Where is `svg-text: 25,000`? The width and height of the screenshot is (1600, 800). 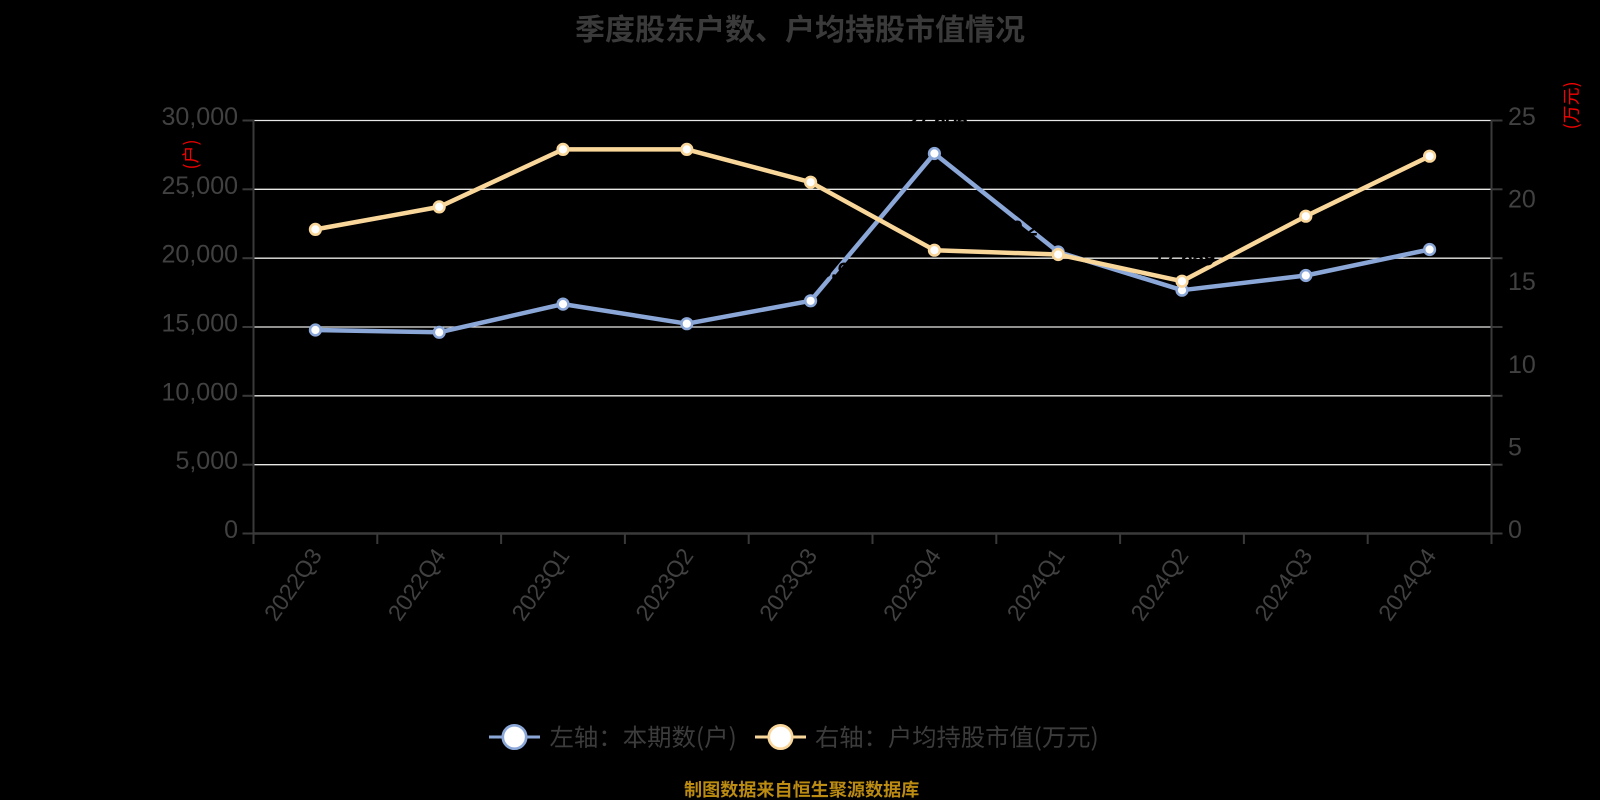
svg-text: 25,000 is located at coordinates (200, 186).